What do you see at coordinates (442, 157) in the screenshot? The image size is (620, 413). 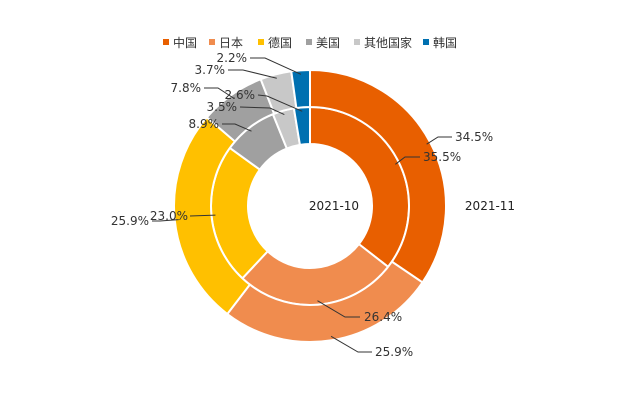 I see `inner-label-0: 35.5%` at bounding box center [442, 157].